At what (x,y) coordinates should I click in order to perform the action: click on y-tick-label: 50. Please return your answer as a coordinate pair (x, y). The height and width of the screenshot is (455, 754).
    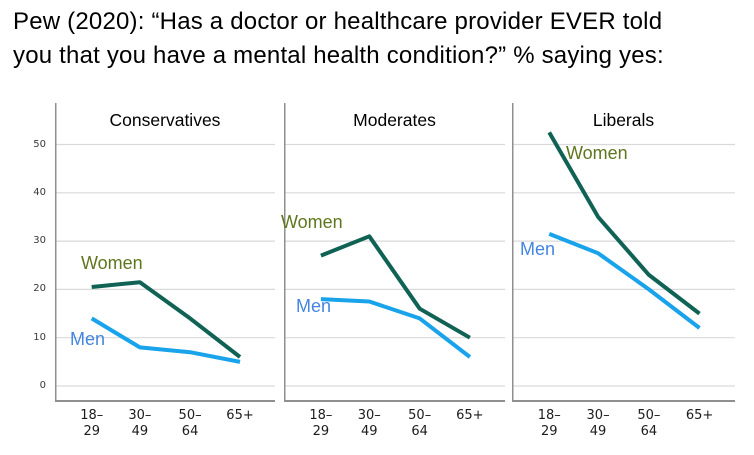
    Looking at the image, I should click on (39, 144).